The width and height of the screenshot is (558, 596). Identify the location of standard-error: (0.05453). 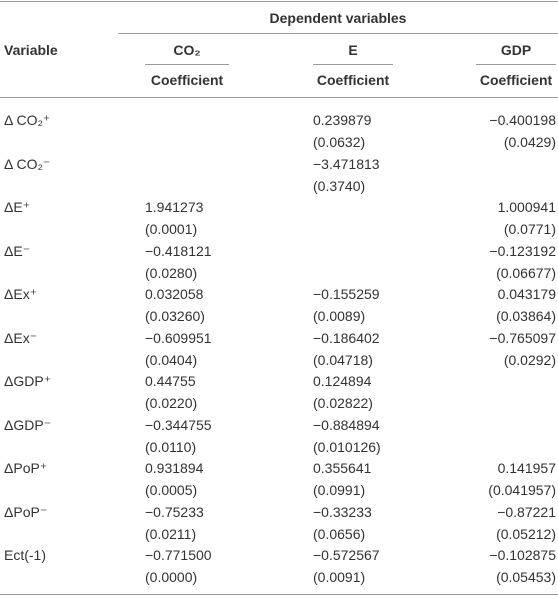
(526, 577).